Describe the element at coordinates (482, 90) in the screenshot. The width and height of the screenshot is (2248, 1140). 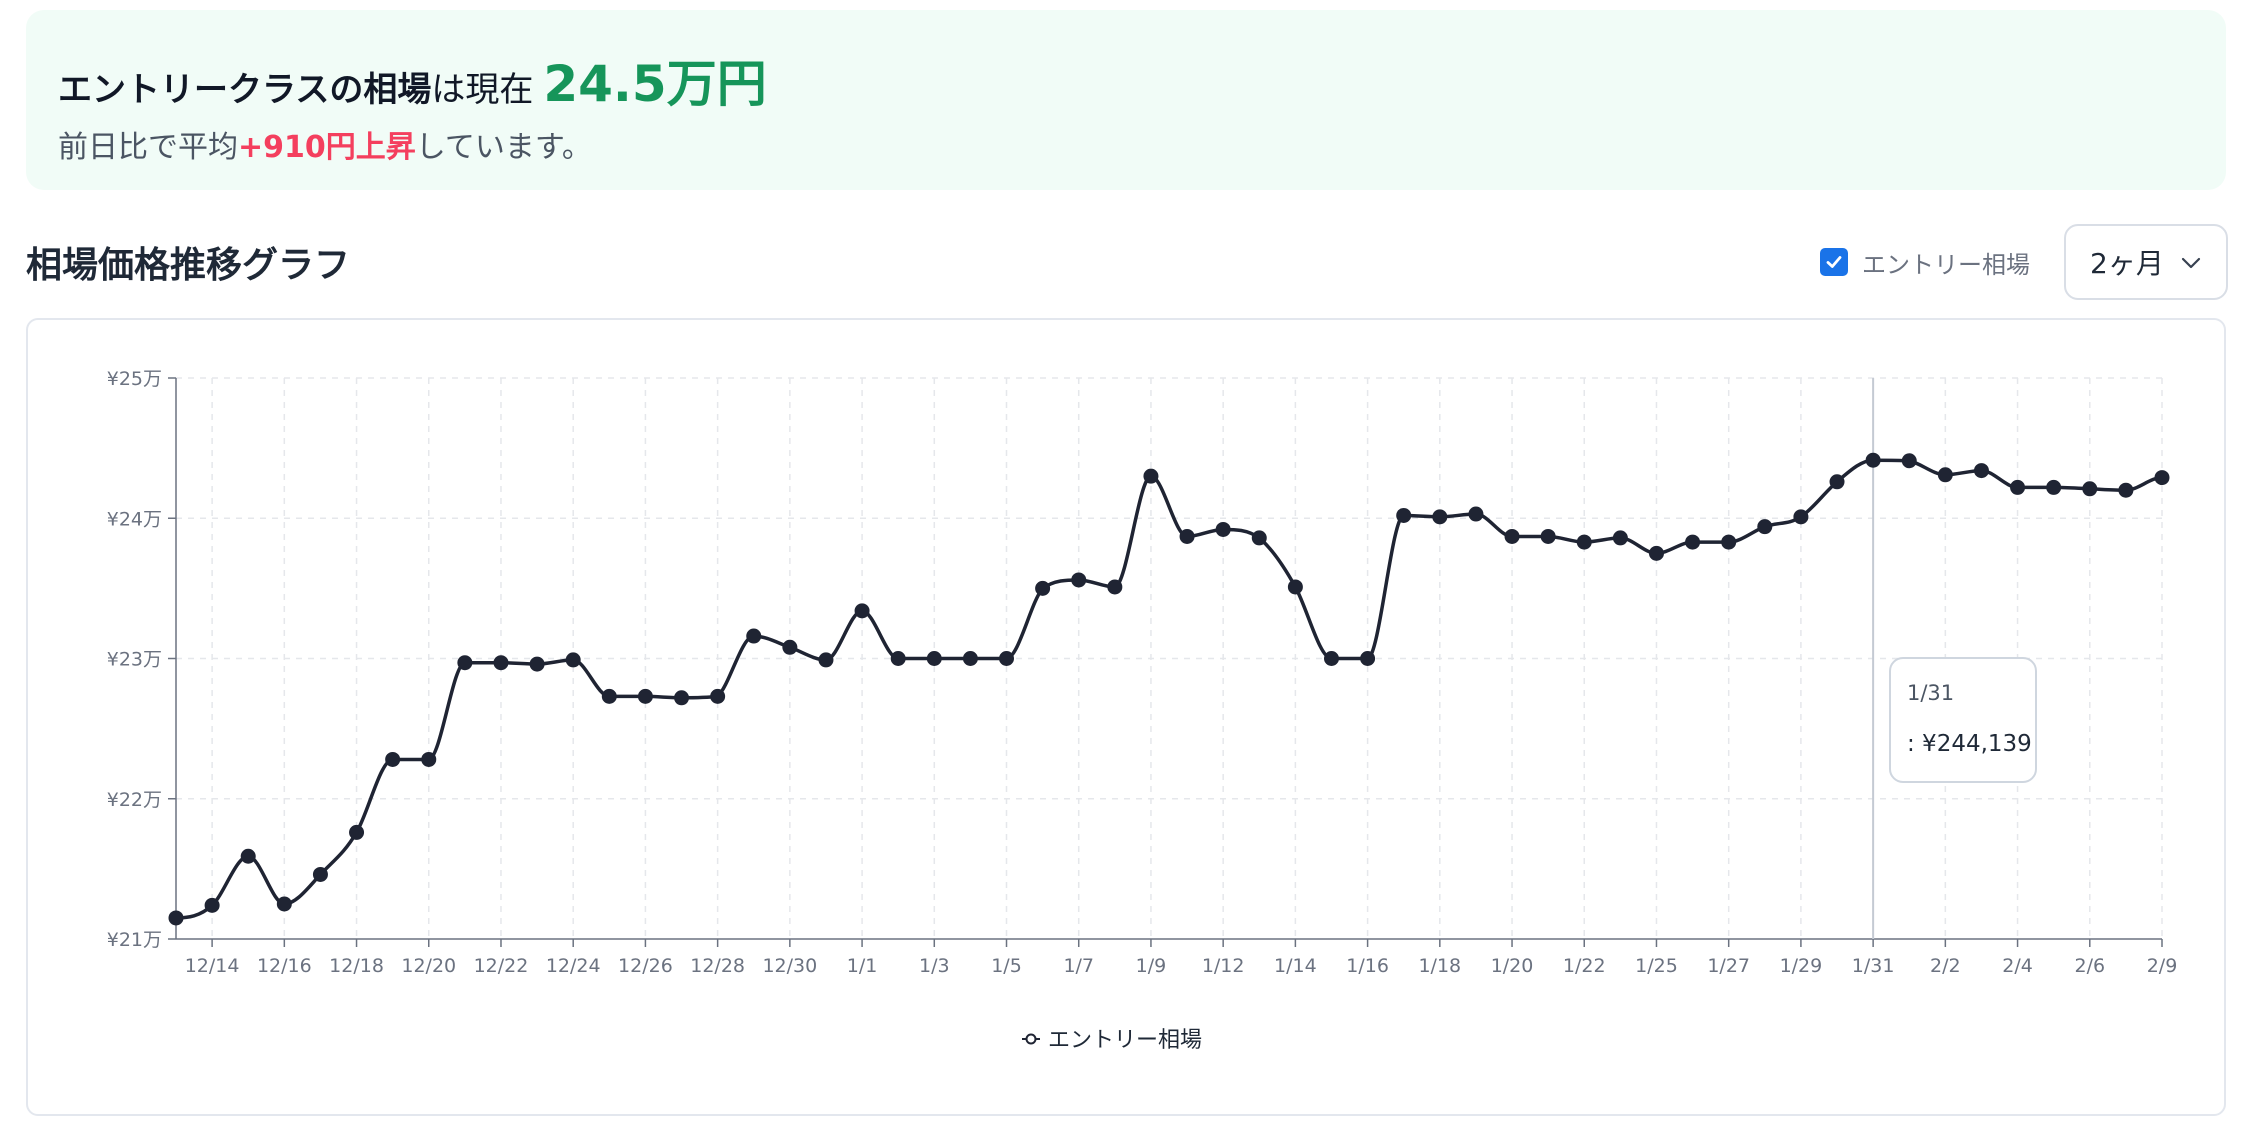
I see `summary-mid-text: は現在` at that location.